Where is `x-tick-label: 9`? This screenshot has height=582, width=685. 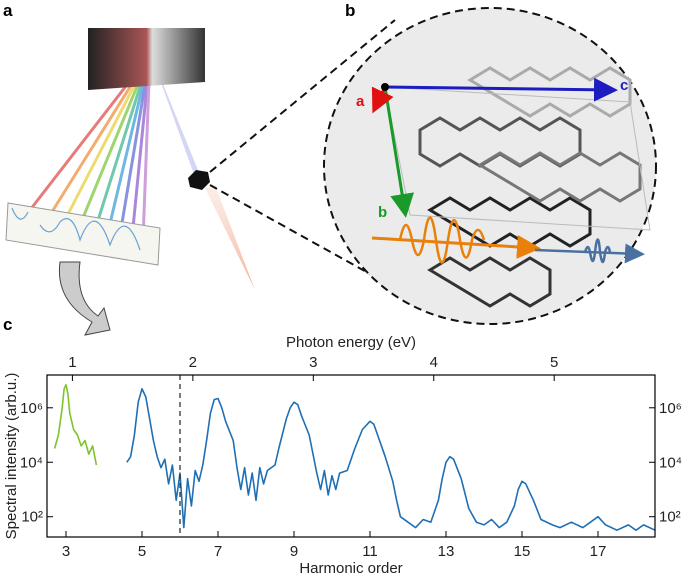
x-tick-label: 9 is located at coordinates (294, 551).